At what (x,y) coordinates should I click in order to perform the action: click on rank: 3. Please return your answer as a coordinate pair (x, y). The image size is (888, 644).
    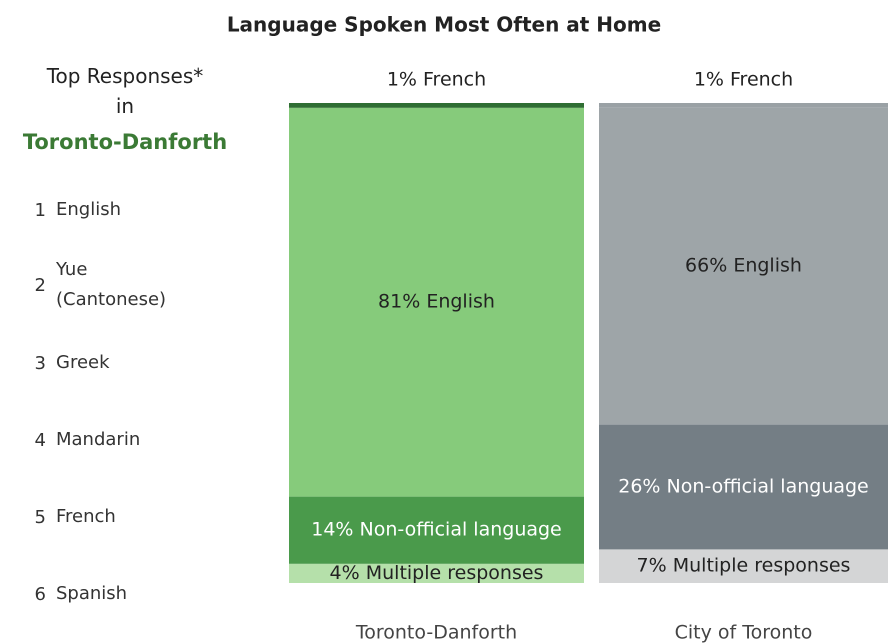
    Looking at the image, I should click on (40, 363).